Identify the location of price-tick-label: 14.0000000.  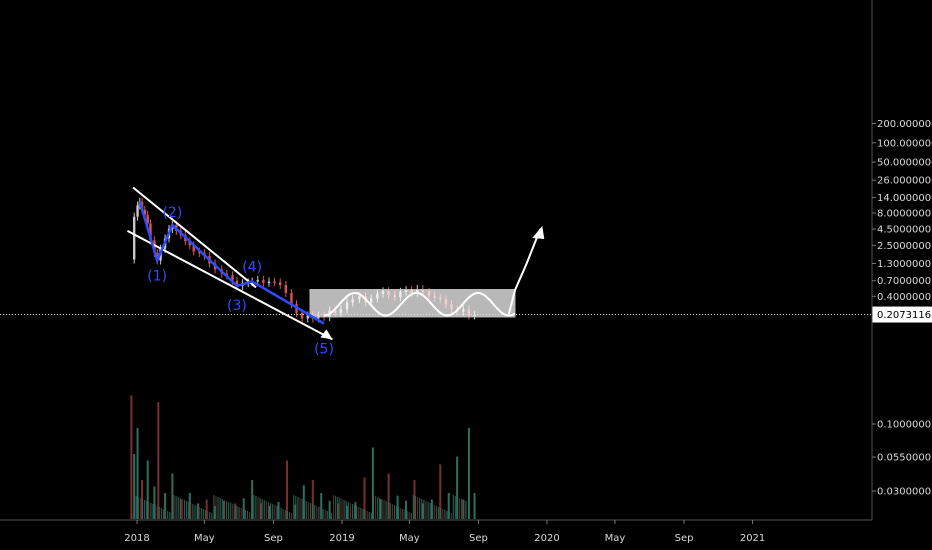
(904, 198).